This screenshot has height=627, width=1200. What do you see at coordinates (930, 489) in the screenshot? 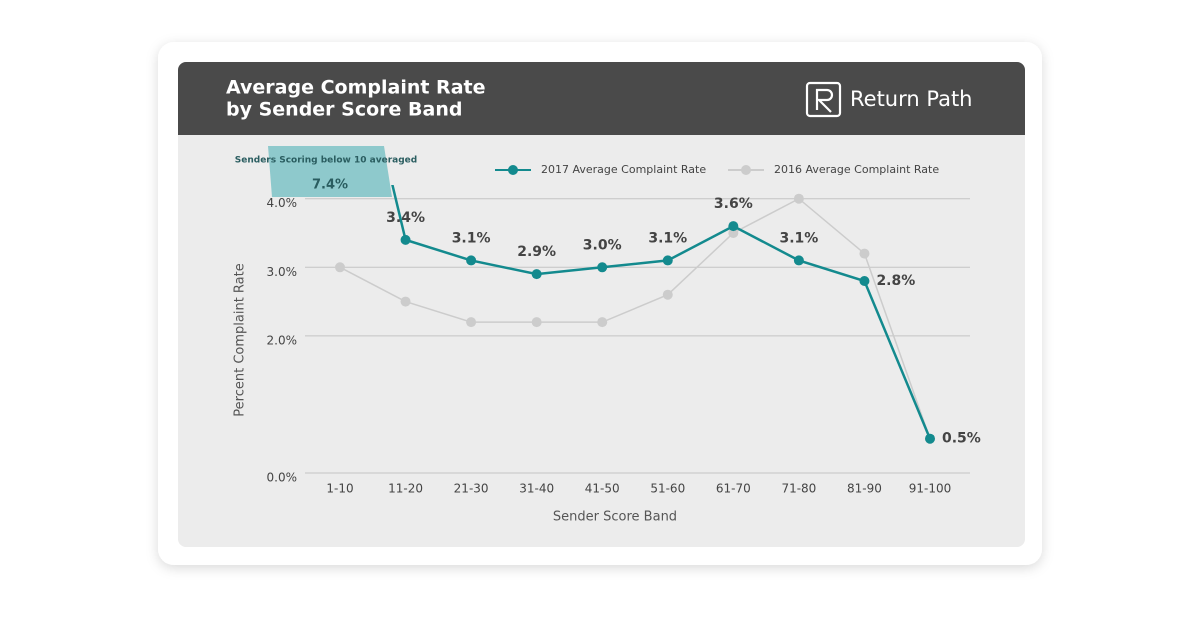
I see `x-tick-label: 91-100` at bounding box center [930, 489].